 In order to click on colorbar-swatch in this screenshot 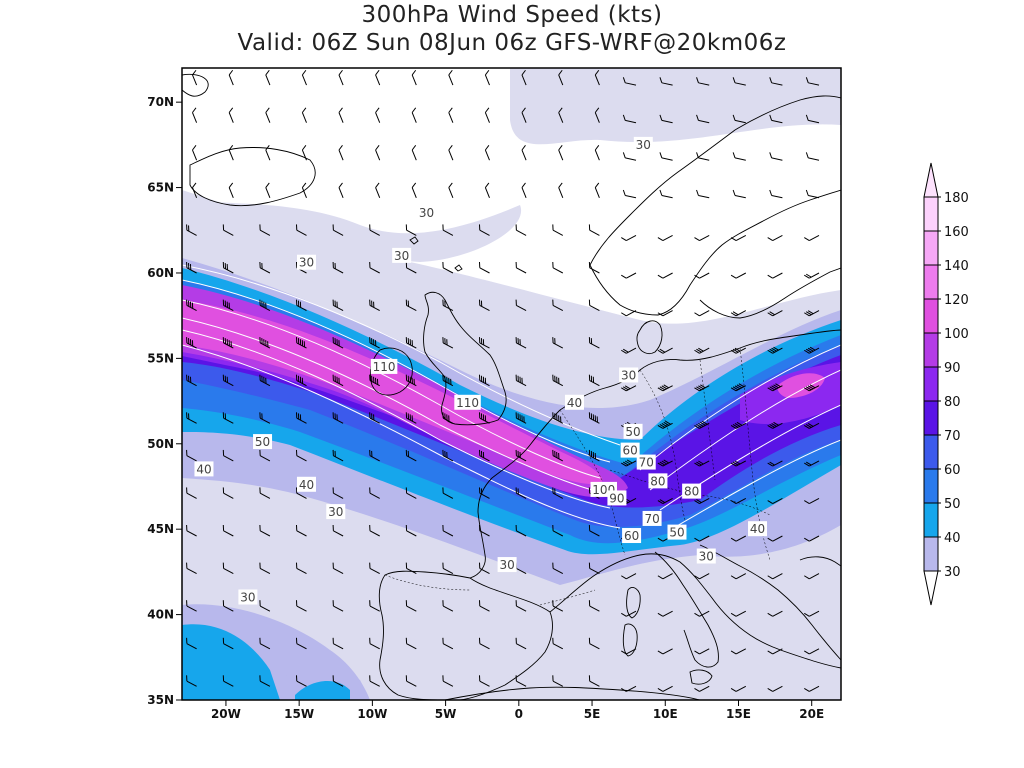, I will do `click(931, 486)`.